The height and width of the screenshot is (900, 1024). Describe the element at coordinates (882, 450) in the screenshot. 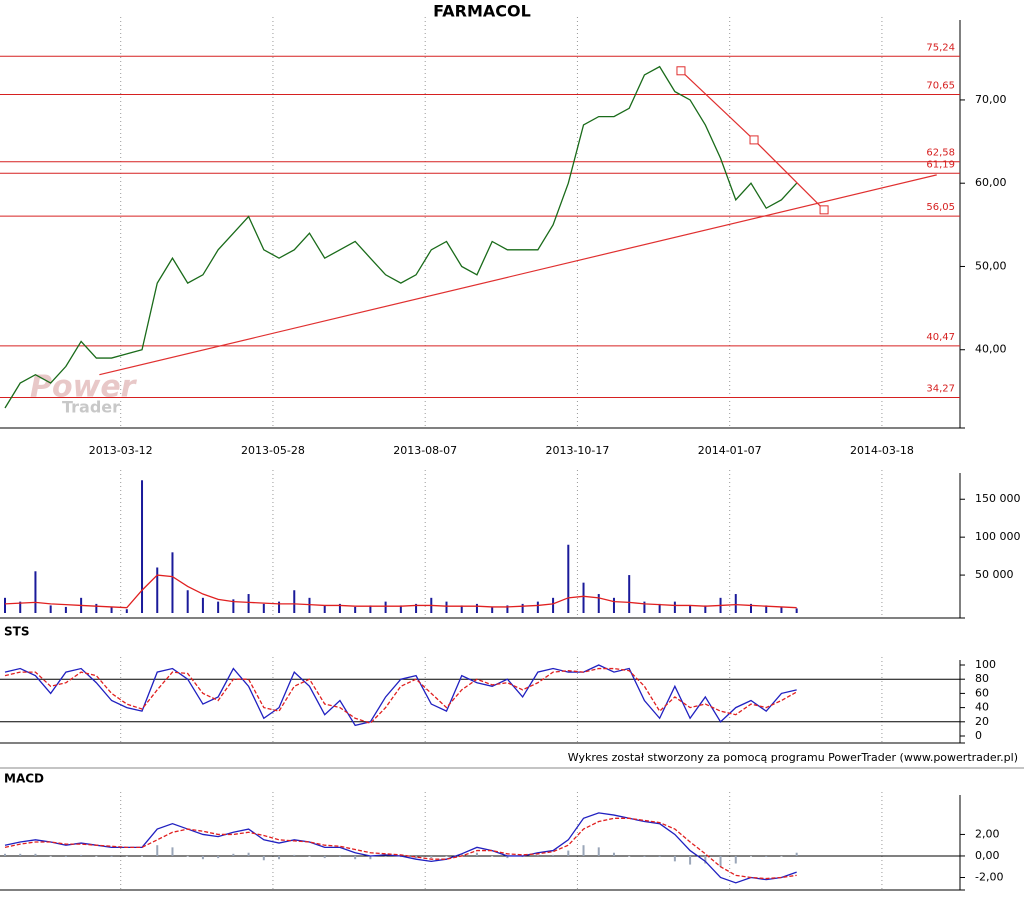

I see `x-tick-label: 2014-03-18` at that location.